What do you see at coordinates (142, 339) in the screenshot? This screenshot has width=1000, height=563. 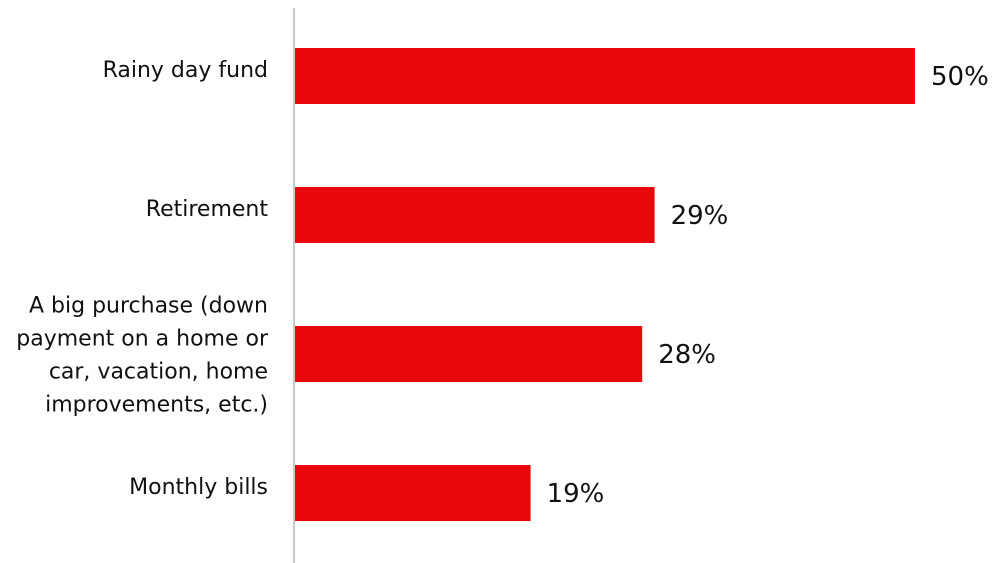 I see `category-label: payment on a home or` at bounding box center [142, 339].